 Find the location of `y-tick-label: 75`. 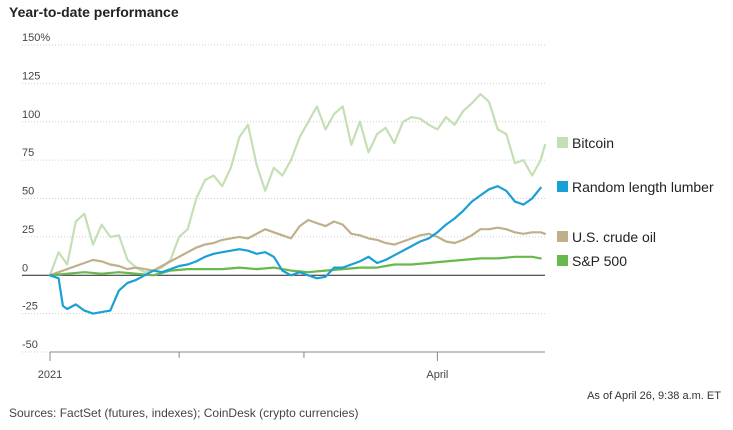

y-tick-label: 75 is located at coordinates (28, 153).